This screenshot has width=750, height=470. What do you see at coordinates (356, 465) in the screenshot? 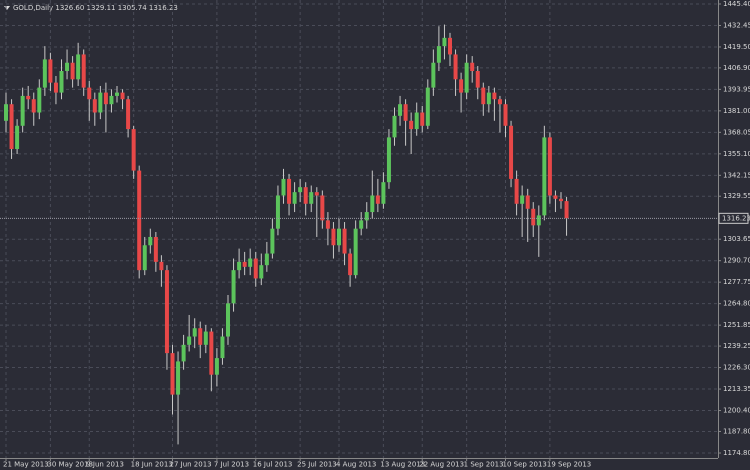
I see `x-tick-label: 4 Aug 2013` at bounding box center [356, 465].